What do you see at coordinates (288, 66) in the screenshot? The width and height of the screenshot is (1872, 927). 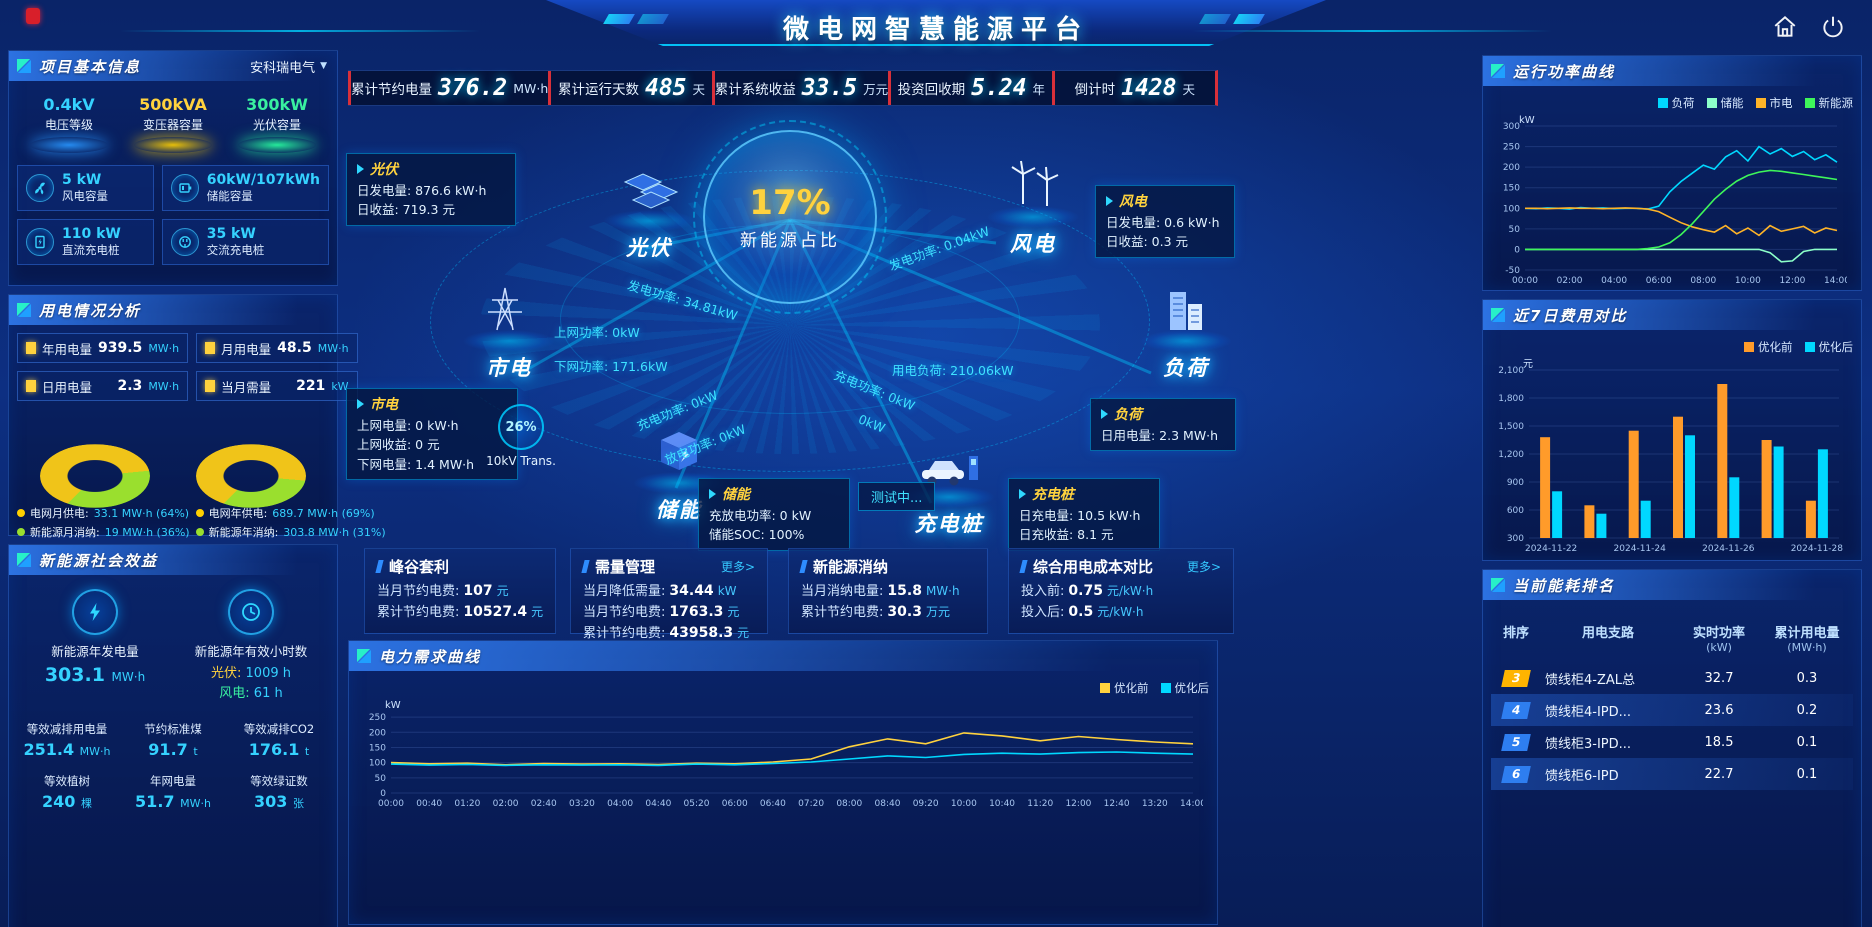 I see `company-selector: 安科瑞电气 ▼` at bounding box center [288, 66].